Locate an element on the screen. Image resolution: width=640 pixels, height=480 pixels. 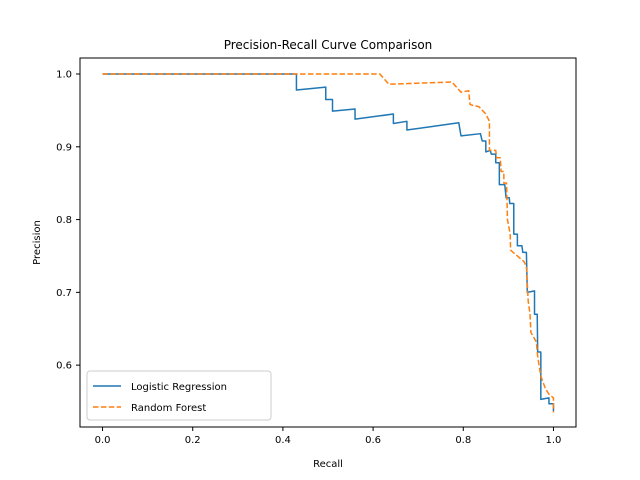
y-axis: 0.6 0.7 0.8 0.9 1.0 is located at coordinates (68, 221).